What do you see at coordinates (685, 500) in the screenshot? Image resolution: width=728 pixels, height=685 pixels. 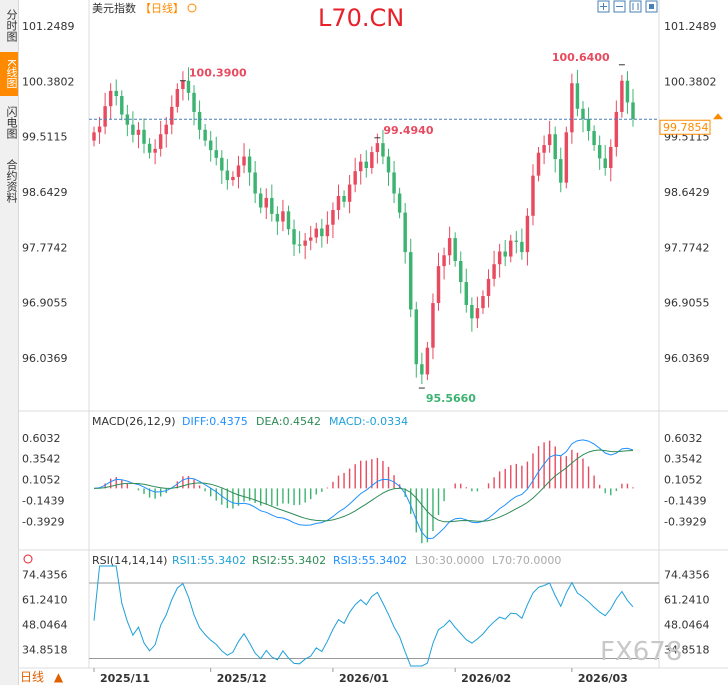 I see `macd-tick-right: -0.1439` at bounding box center [685, 500].